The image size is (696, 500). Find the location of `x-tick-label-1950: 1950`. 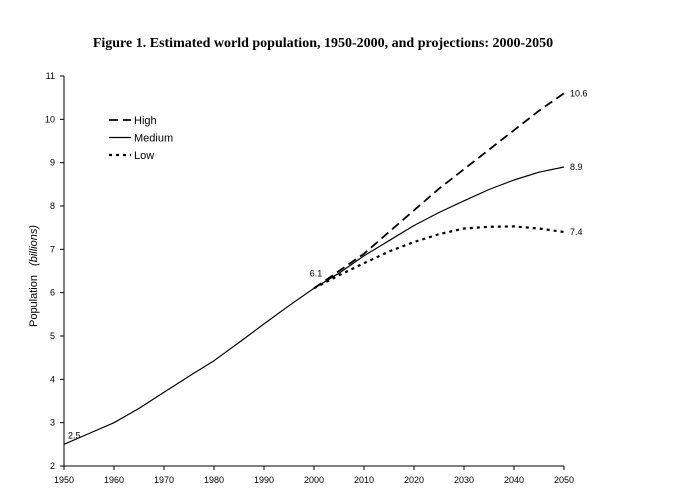

x-tick-label-1950: 1950 is located at coordinates (64, 480).